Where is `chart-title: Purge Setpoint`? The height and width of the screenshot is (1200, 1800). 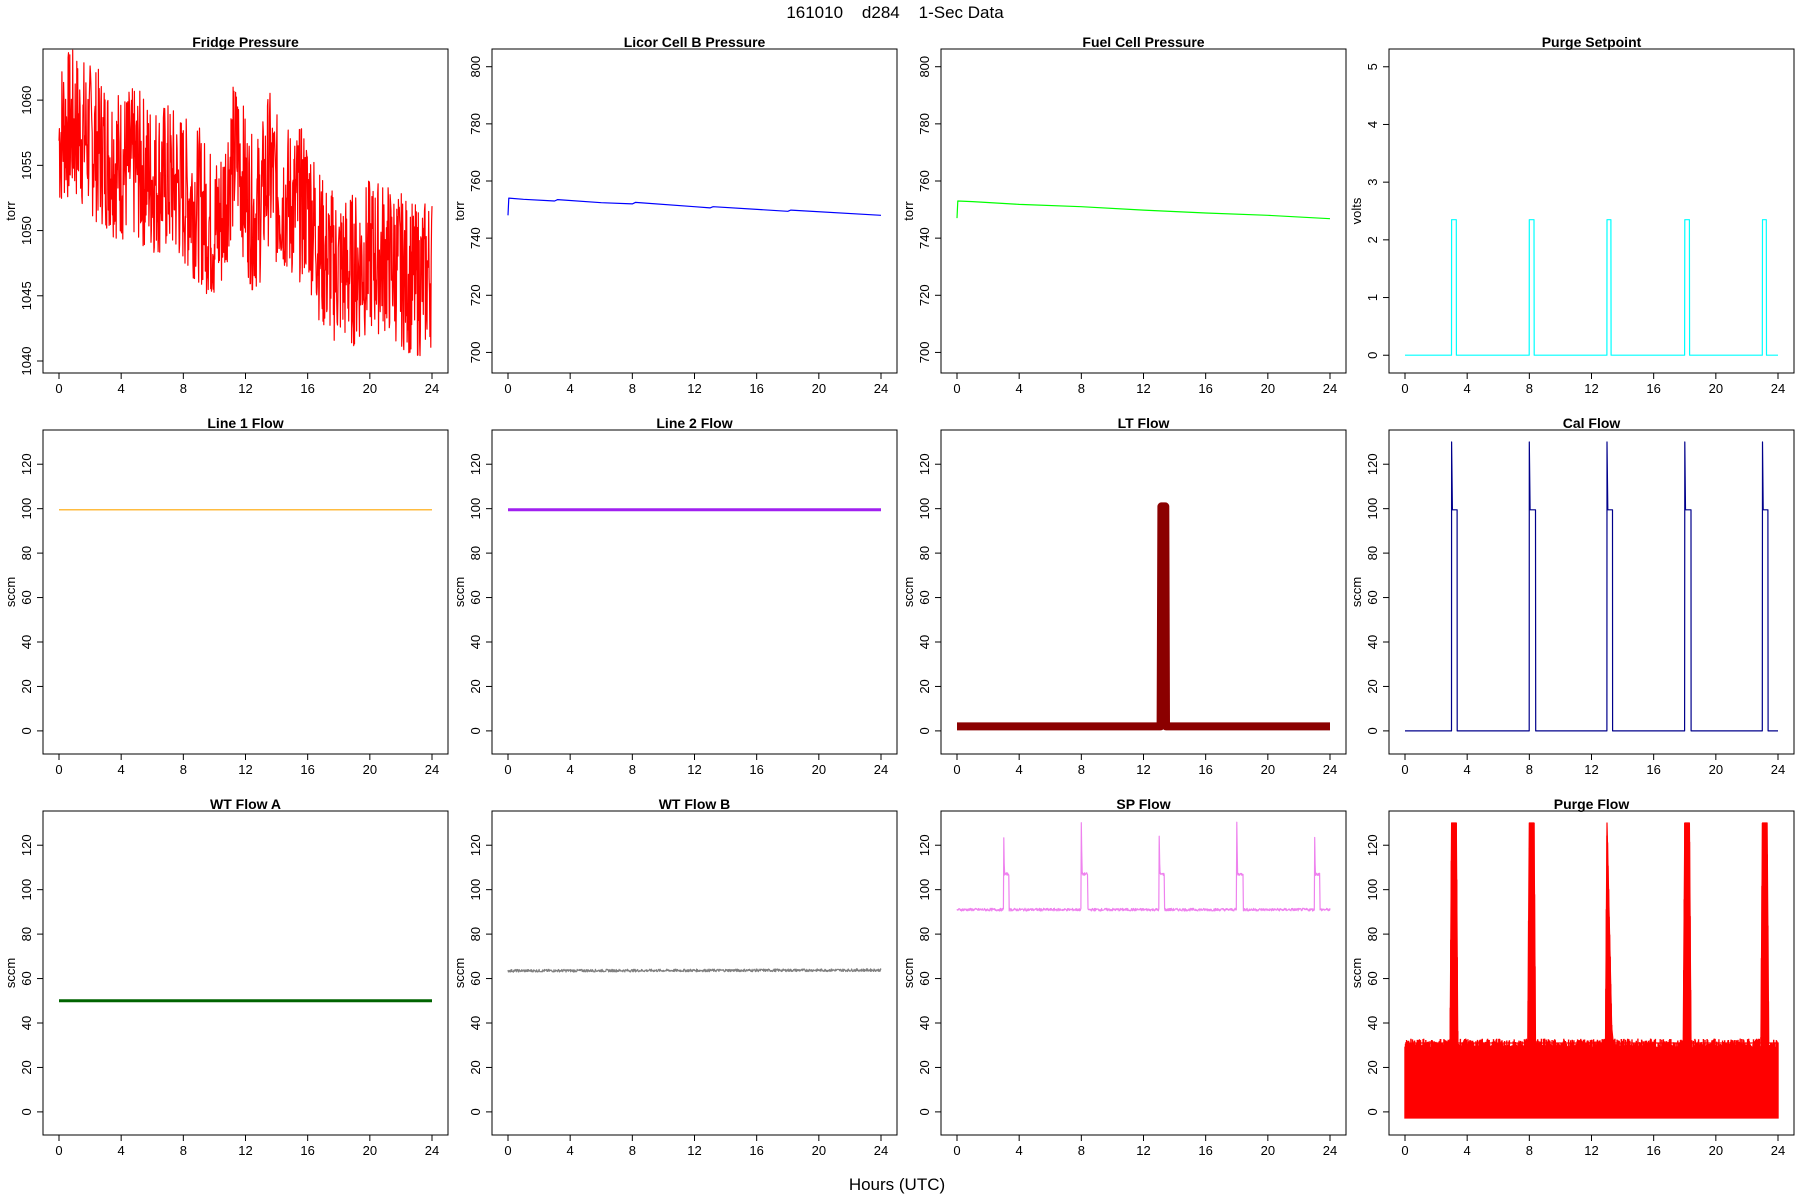 chart-title: Purge Setpoint is located at coordinates (1592, 42).